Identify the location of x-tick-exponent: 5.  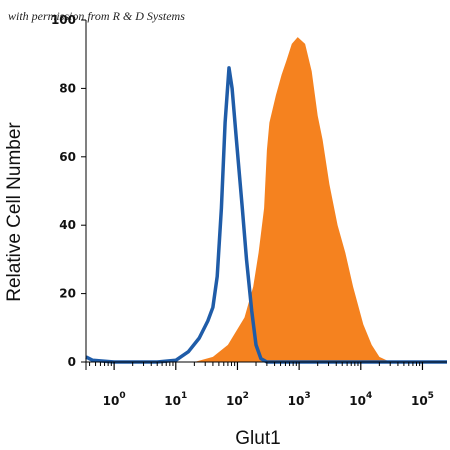
(431, 396).